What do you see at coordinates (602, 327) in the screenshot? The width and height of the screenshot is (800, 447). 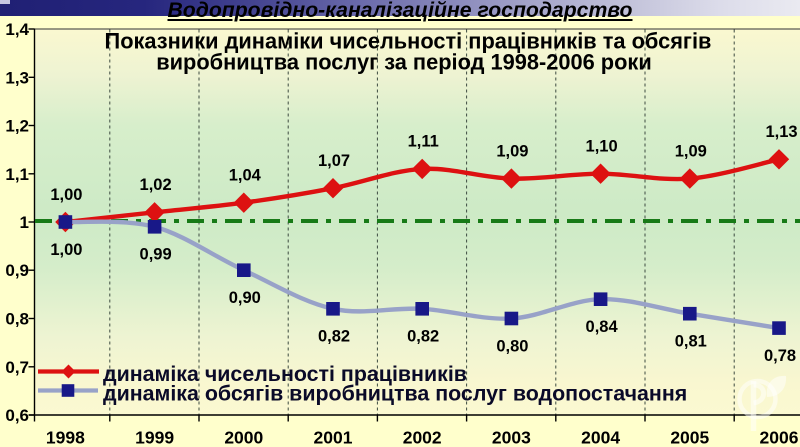 I see `svg-text: 0,84` at bounding box center [602, 327].